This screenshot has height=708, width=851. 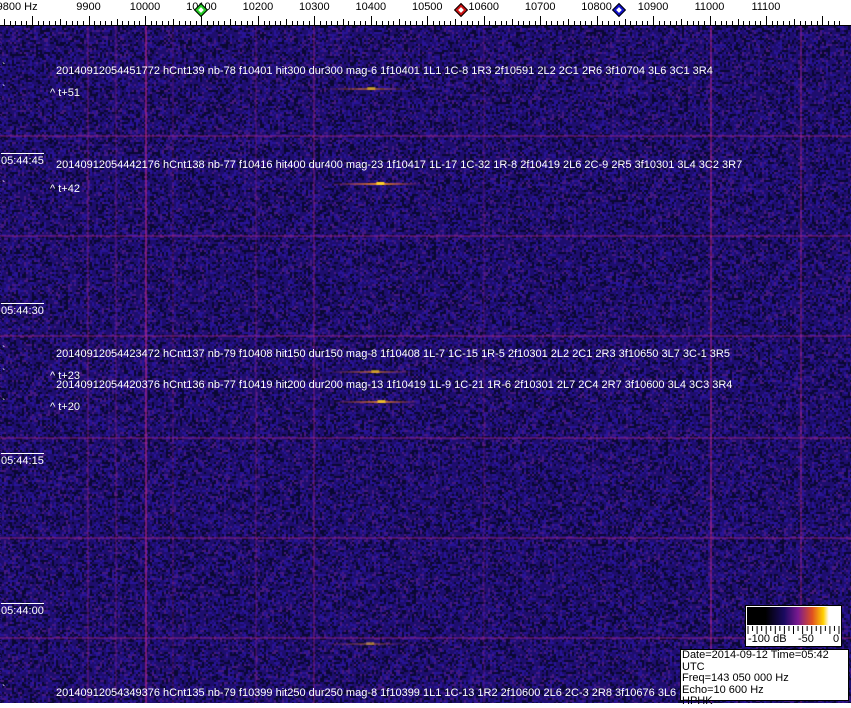 I want to click on info-echo: Echo=10 600 Hz, so click(x=723, y=689).